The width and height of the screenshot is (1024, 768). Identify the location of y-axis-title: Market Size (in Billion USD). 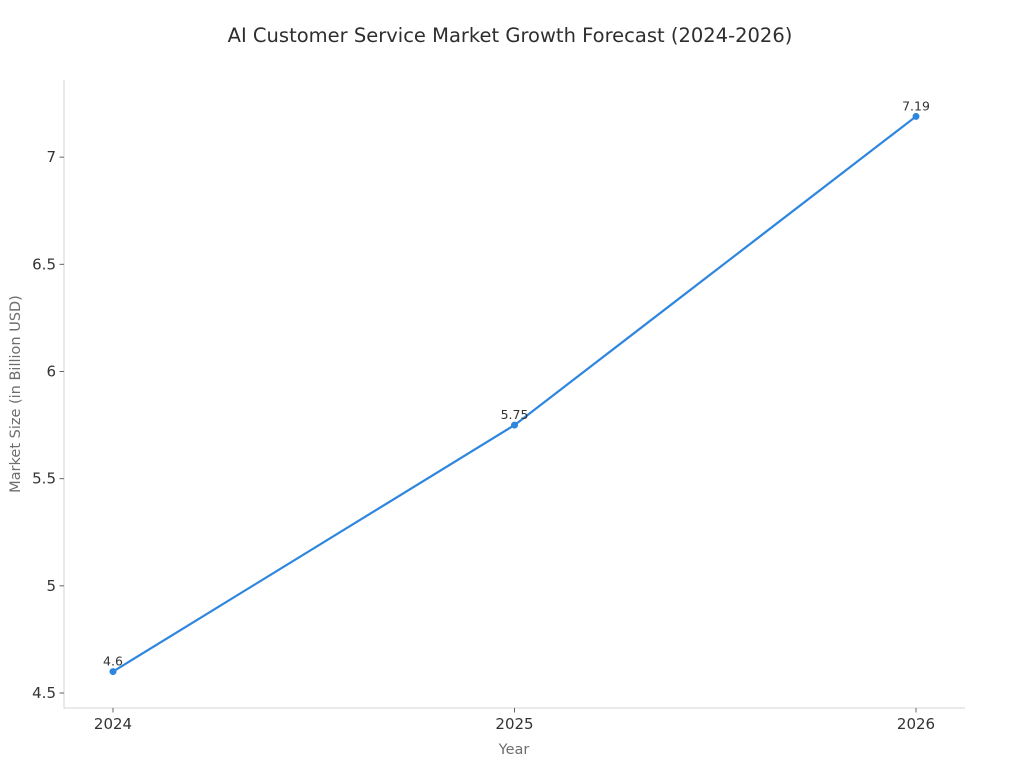
(16, 394).